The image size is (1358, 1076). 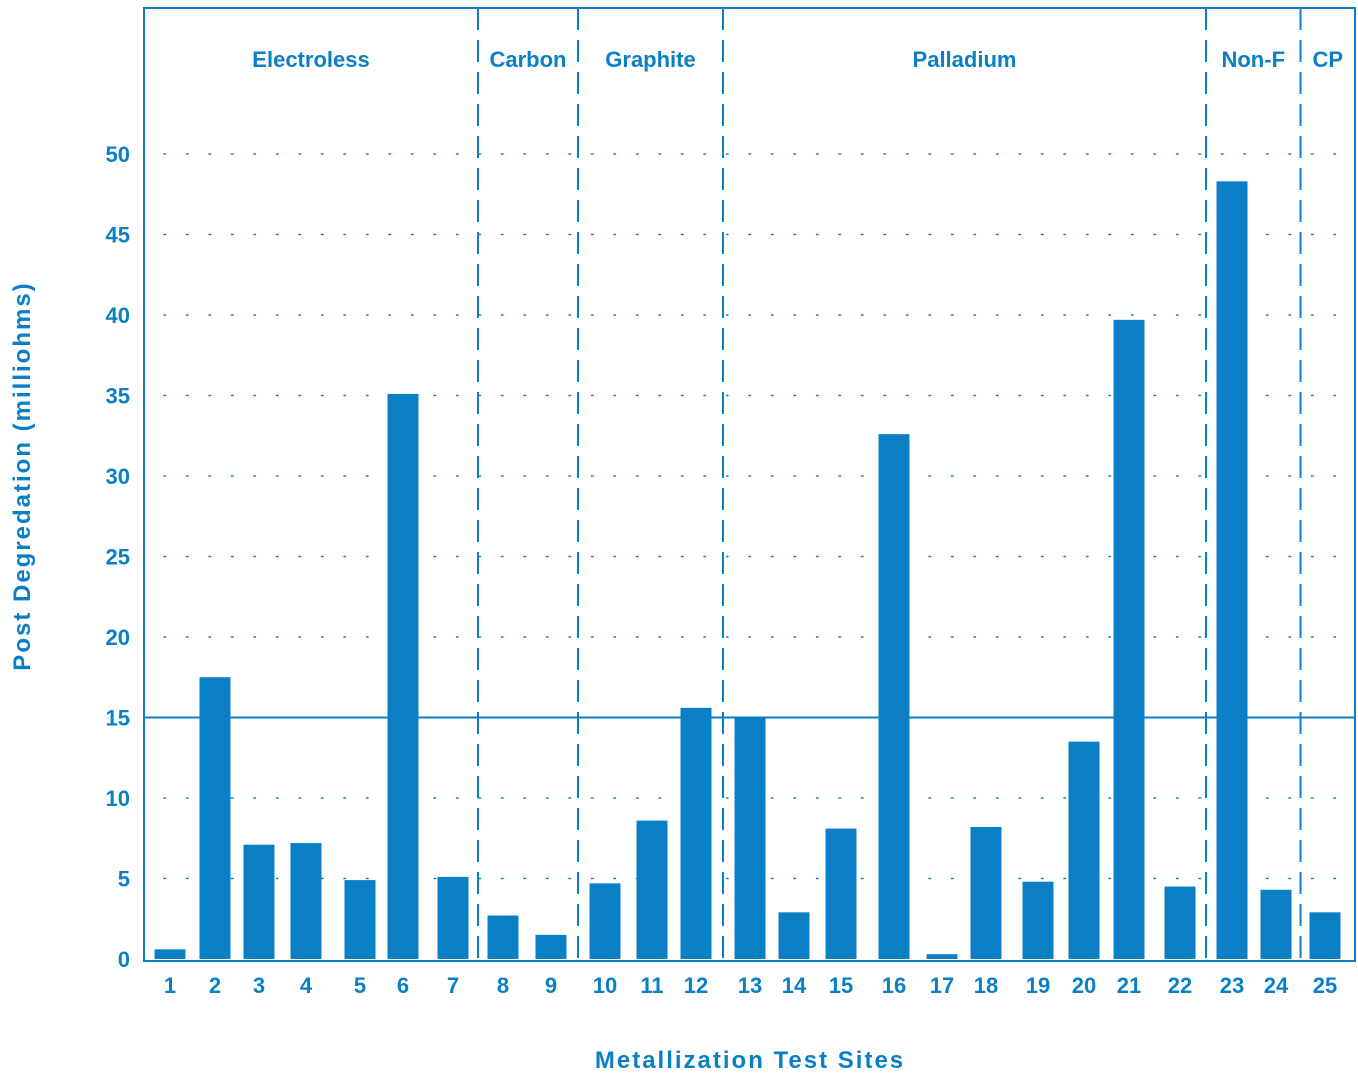 I want to click on x-tick-label: 2, so click(x=215, y=985).